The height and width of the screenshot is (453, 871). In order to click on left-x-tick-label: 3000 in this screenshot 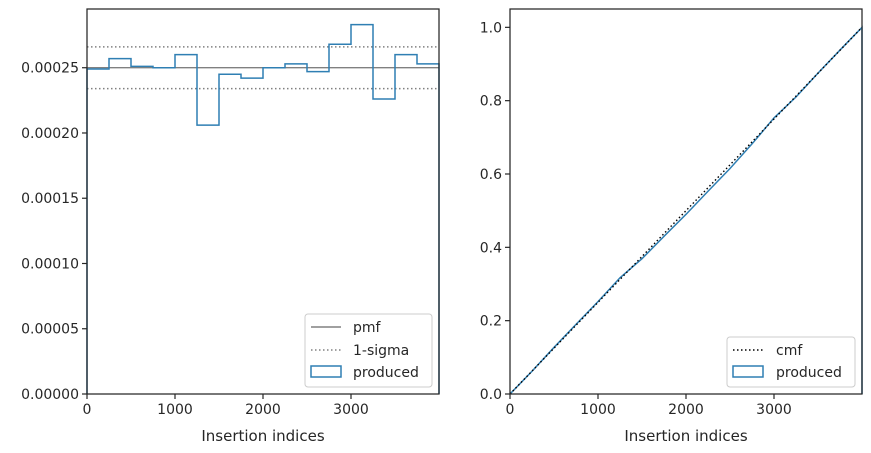, I will do `click(351, 410)`.